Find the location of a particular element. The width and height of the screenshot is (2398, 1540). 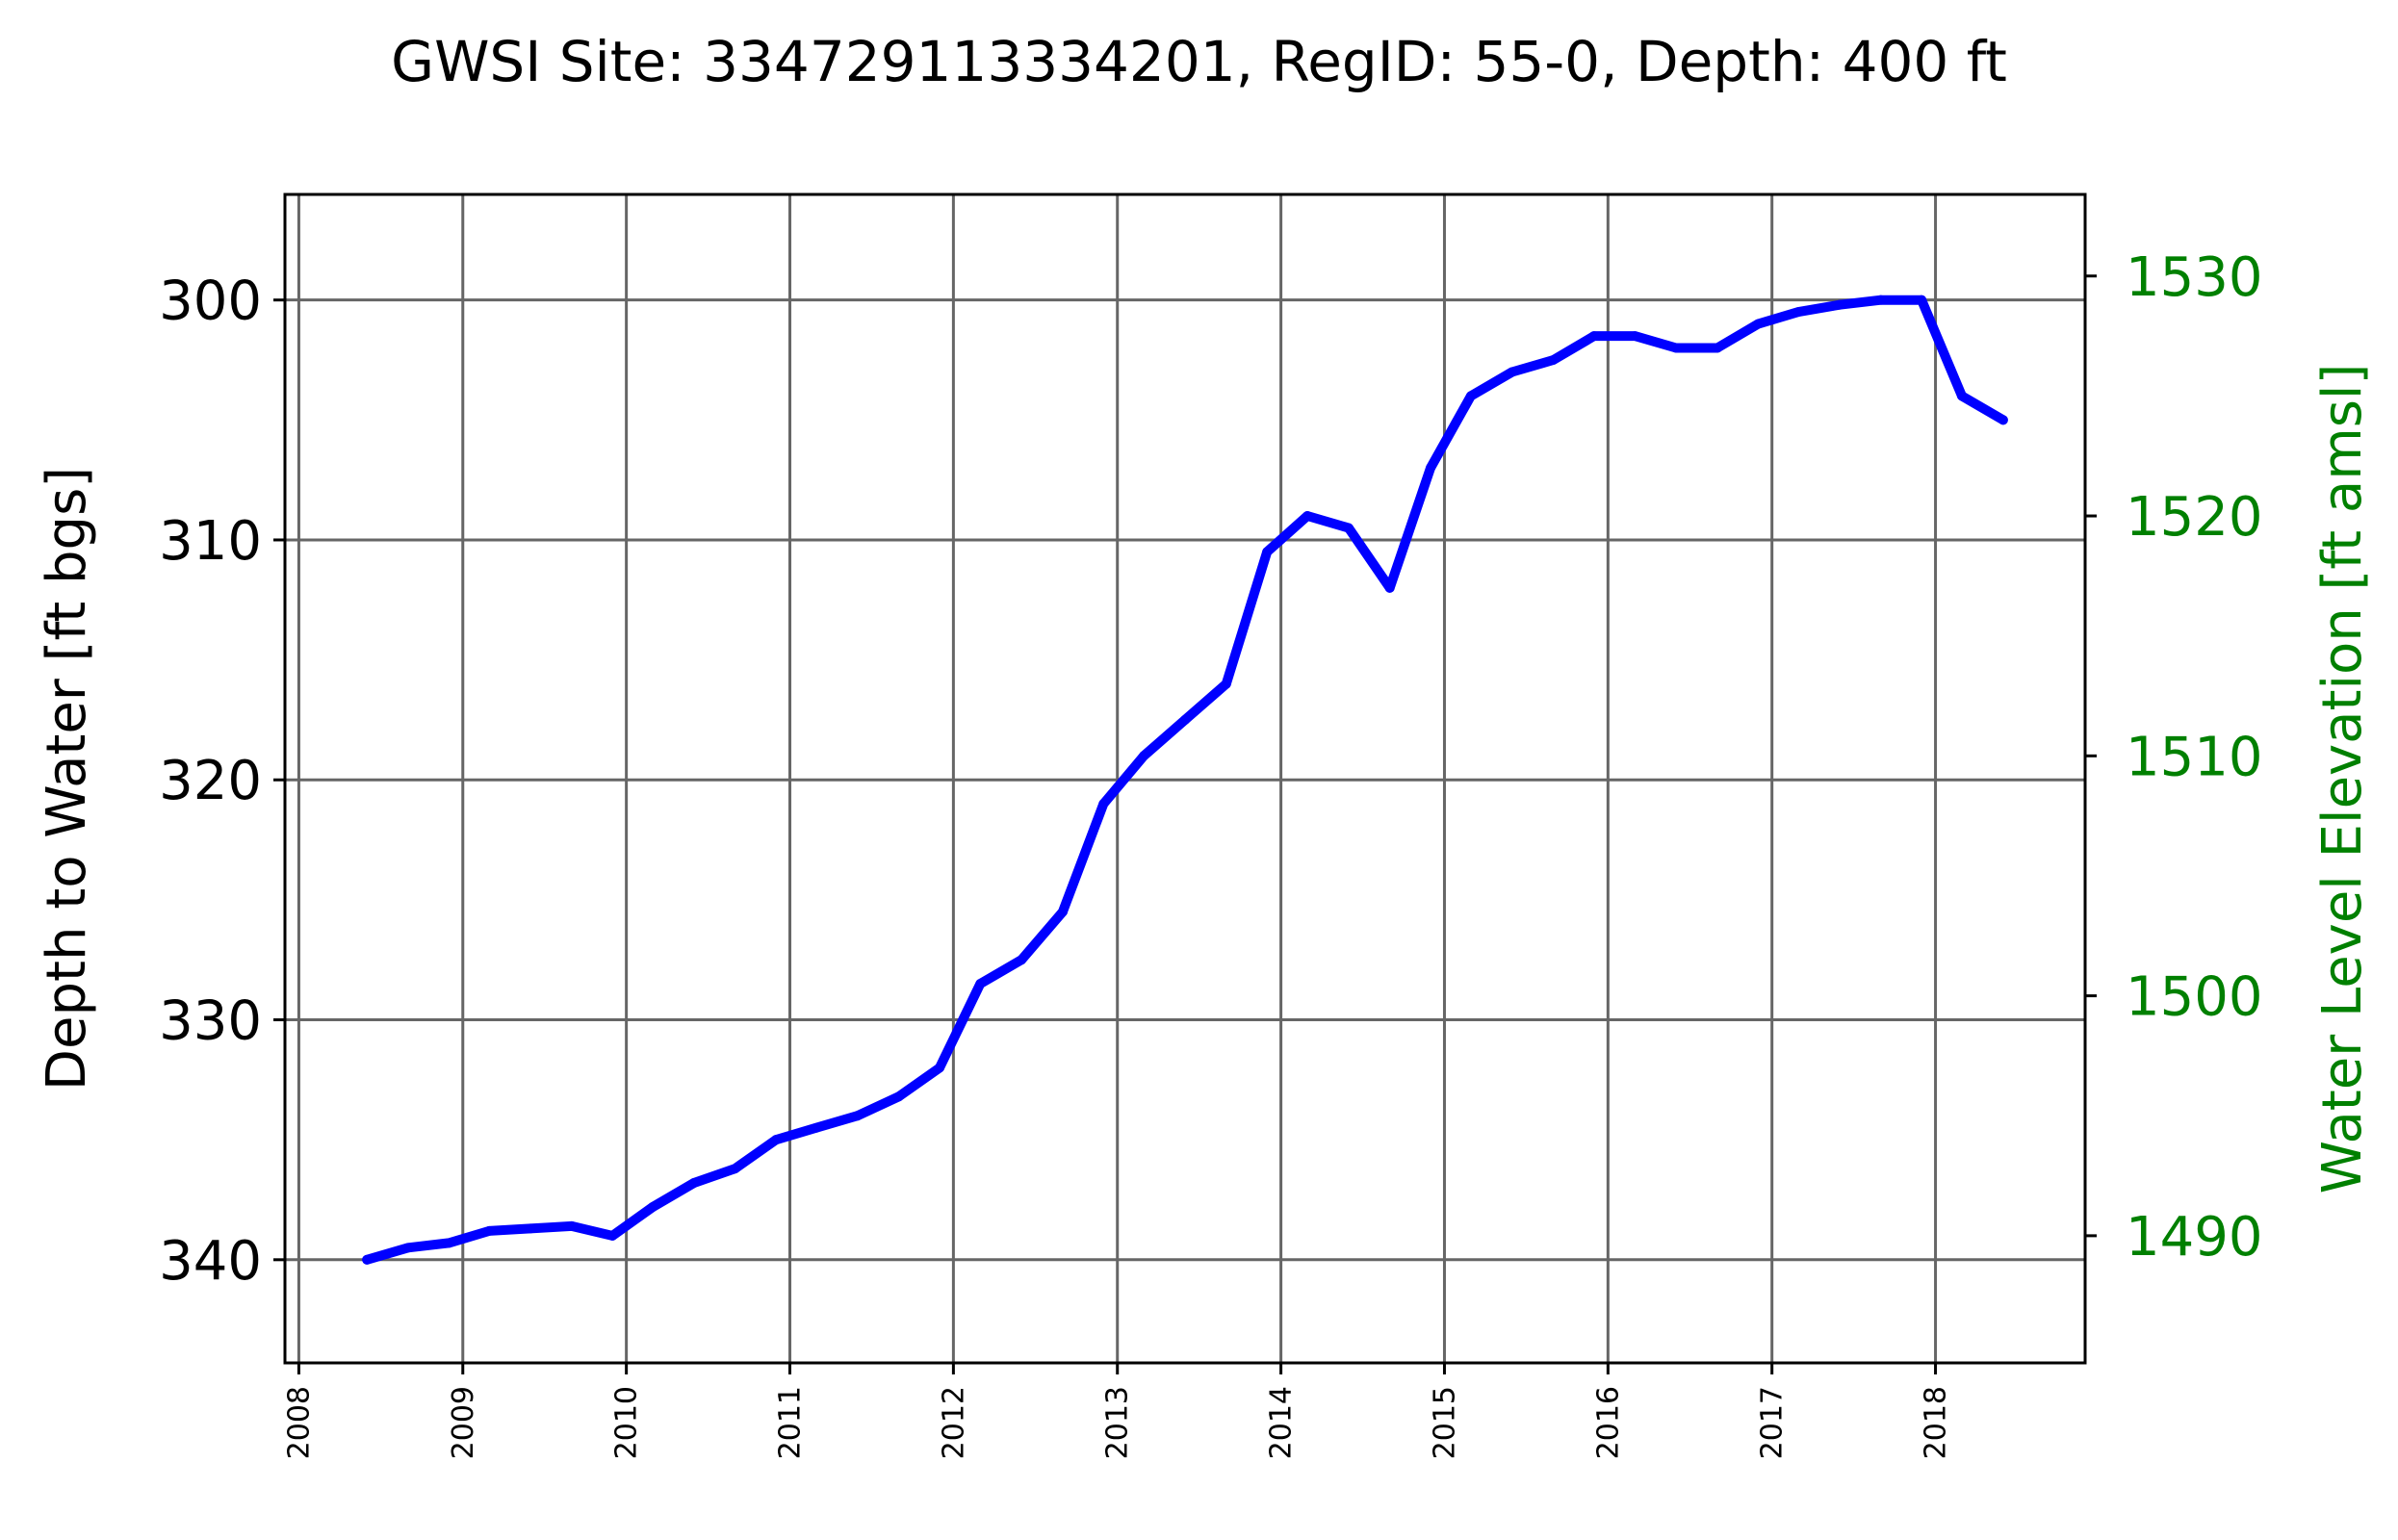

x-tick-label: 2009 is located at coordinates (463, 1422).